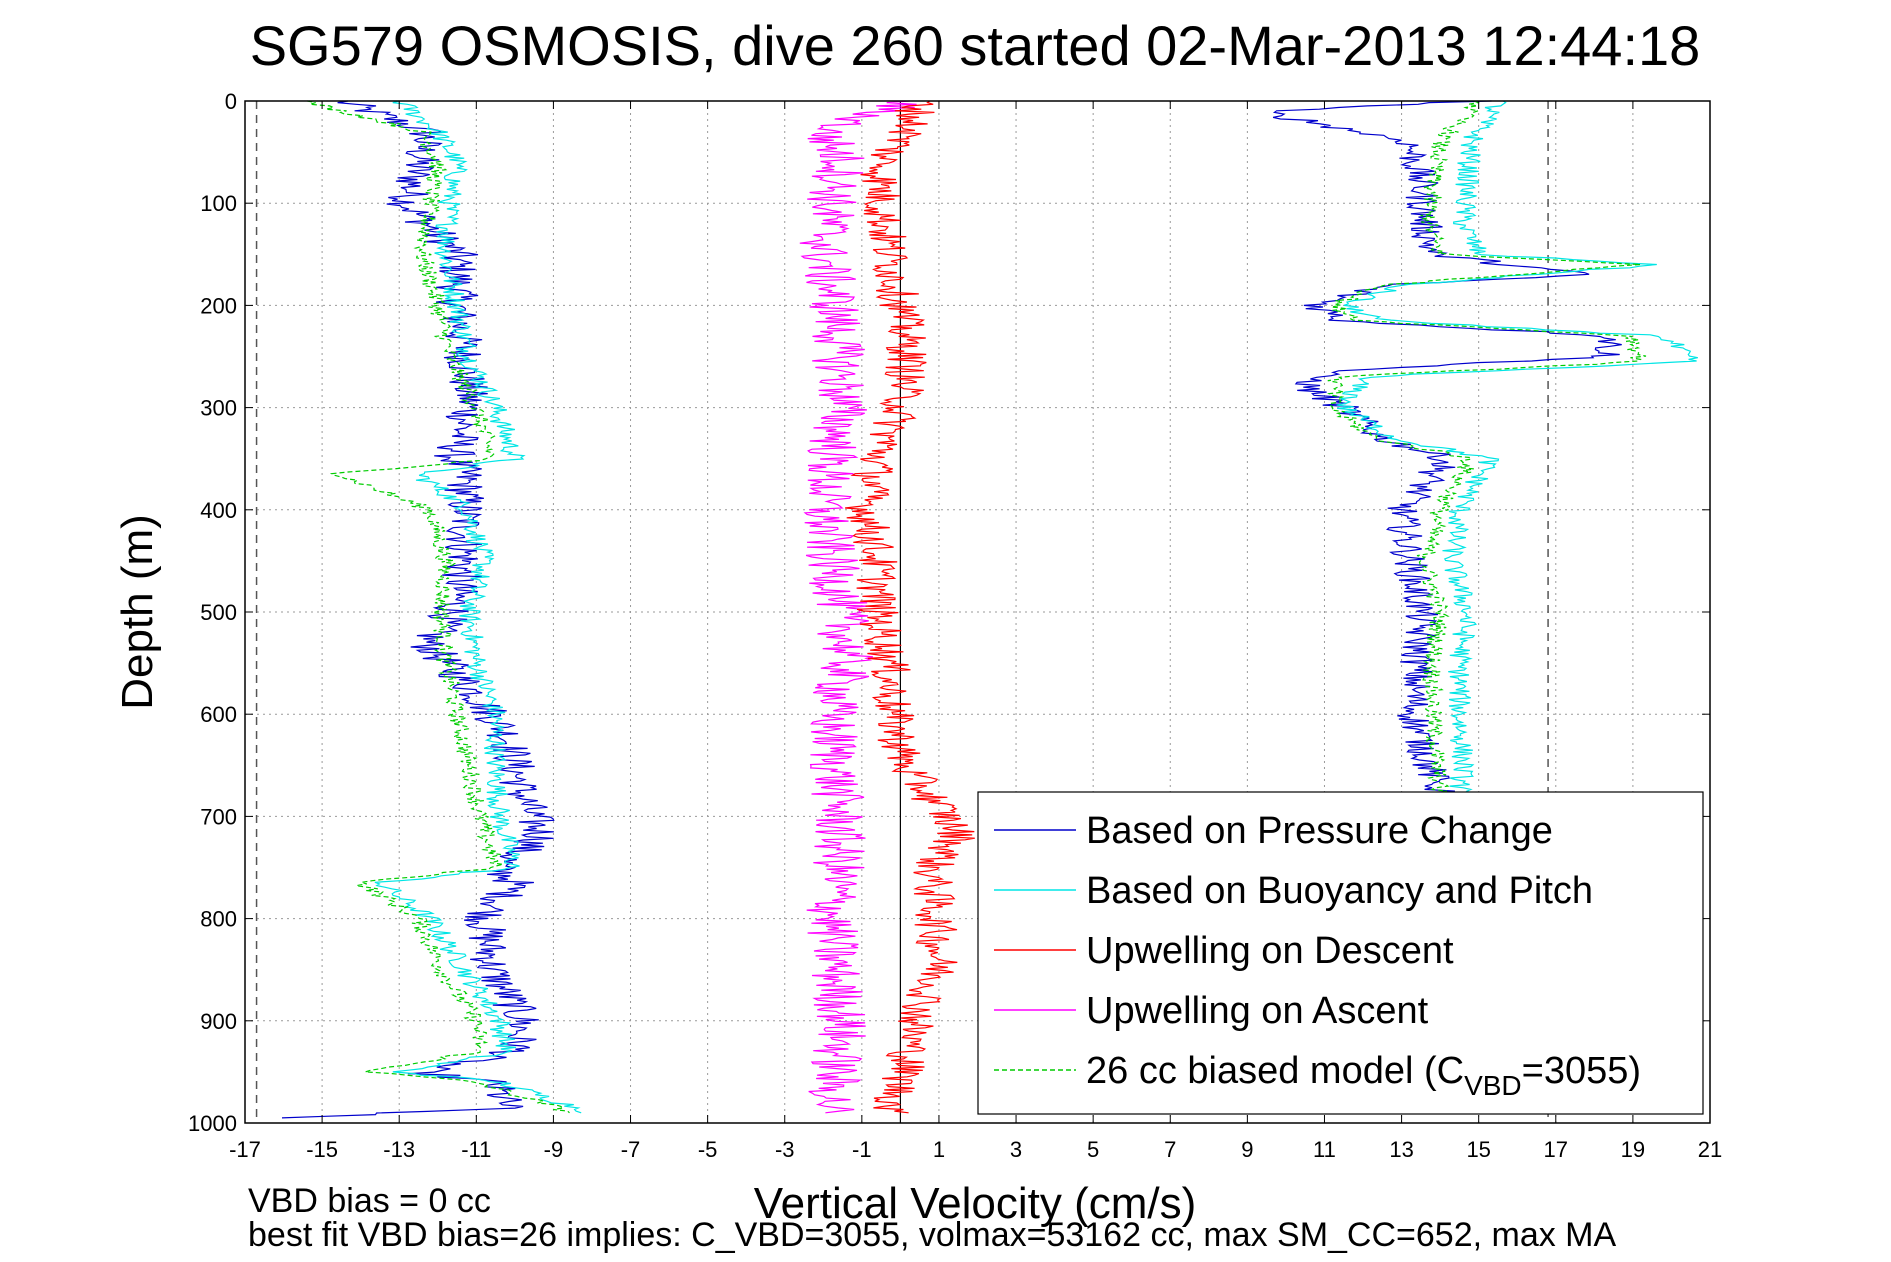 The image size is (1891, 1262). I want to click on x-tick-label: -15, so click(322, 1149).